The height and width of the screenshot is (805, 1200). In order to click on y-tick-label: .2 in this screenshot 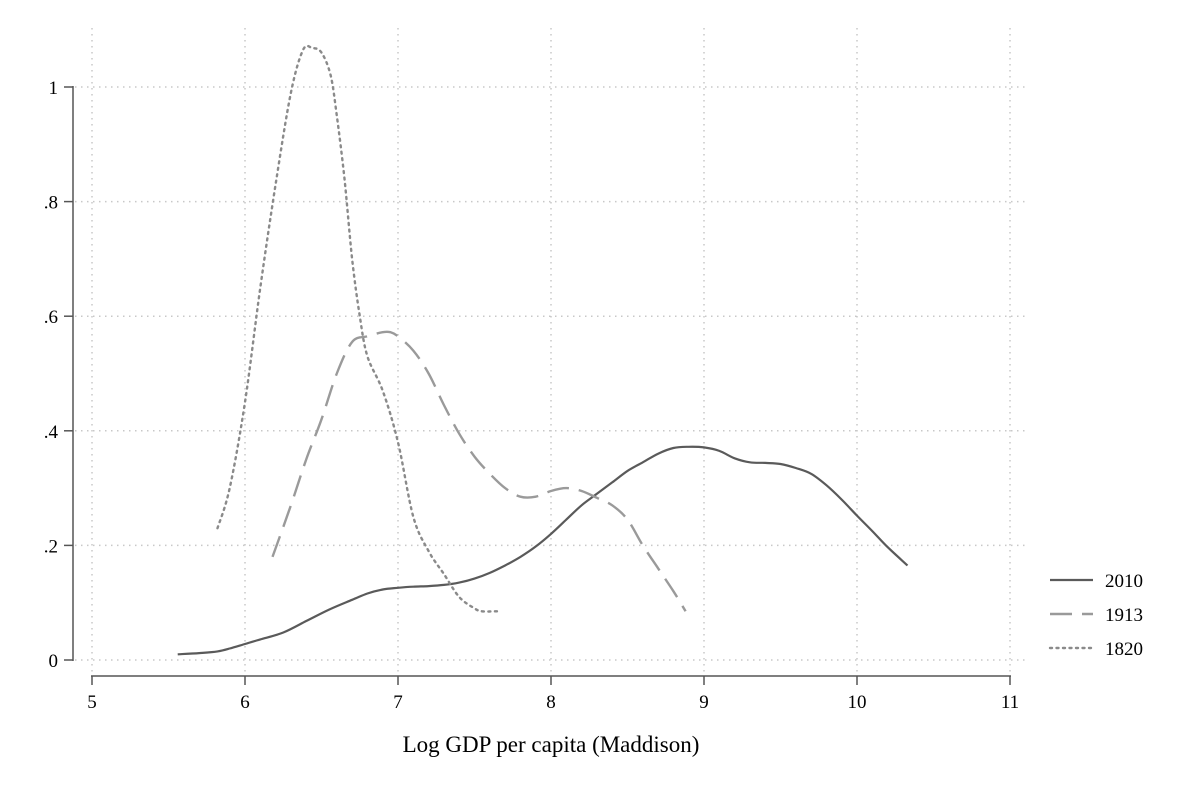, I will do `click(51, 546)`.